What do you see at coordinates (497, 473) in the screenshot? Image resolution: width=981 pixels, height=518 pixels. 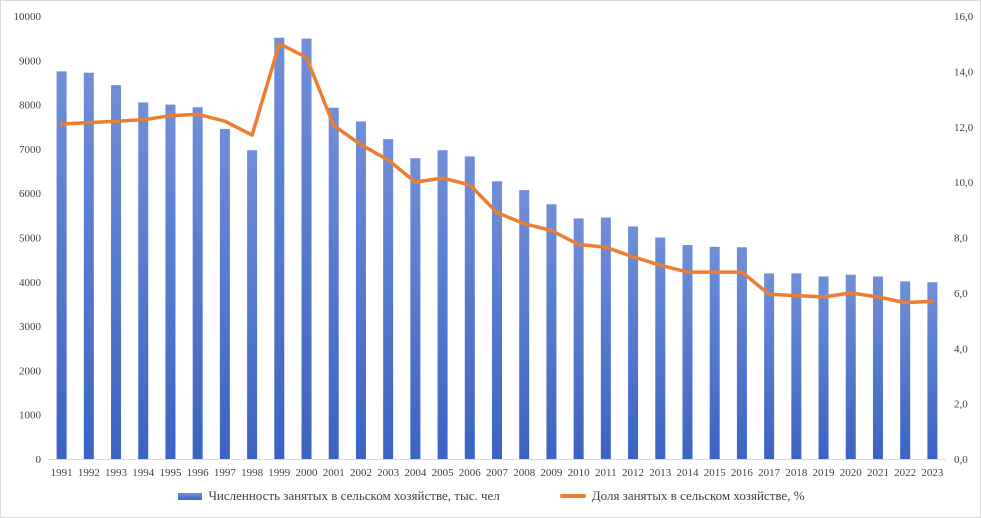 I see `x-tick-label: 2007` at bounding box center [497, 473].